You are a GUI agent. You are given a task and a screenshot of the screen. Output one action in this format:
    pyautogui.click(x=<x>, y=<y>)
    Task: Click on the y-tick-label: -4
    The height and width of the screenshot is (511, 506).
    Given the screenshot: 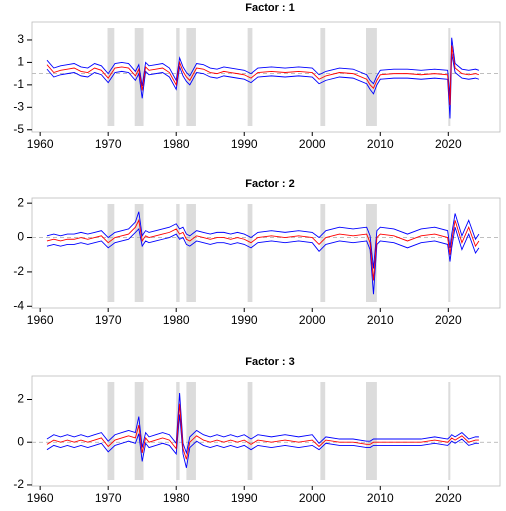 What is the action you would take?
    pyautogui.click(x=18, y=305)
    